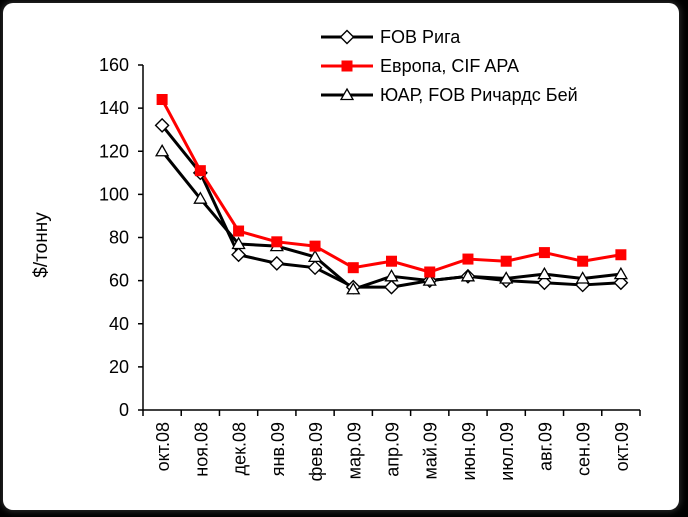 Image resolution: width=688 pixels, height=517 pixels. I want to click on y-tick-label: 140, so click(114, 108).